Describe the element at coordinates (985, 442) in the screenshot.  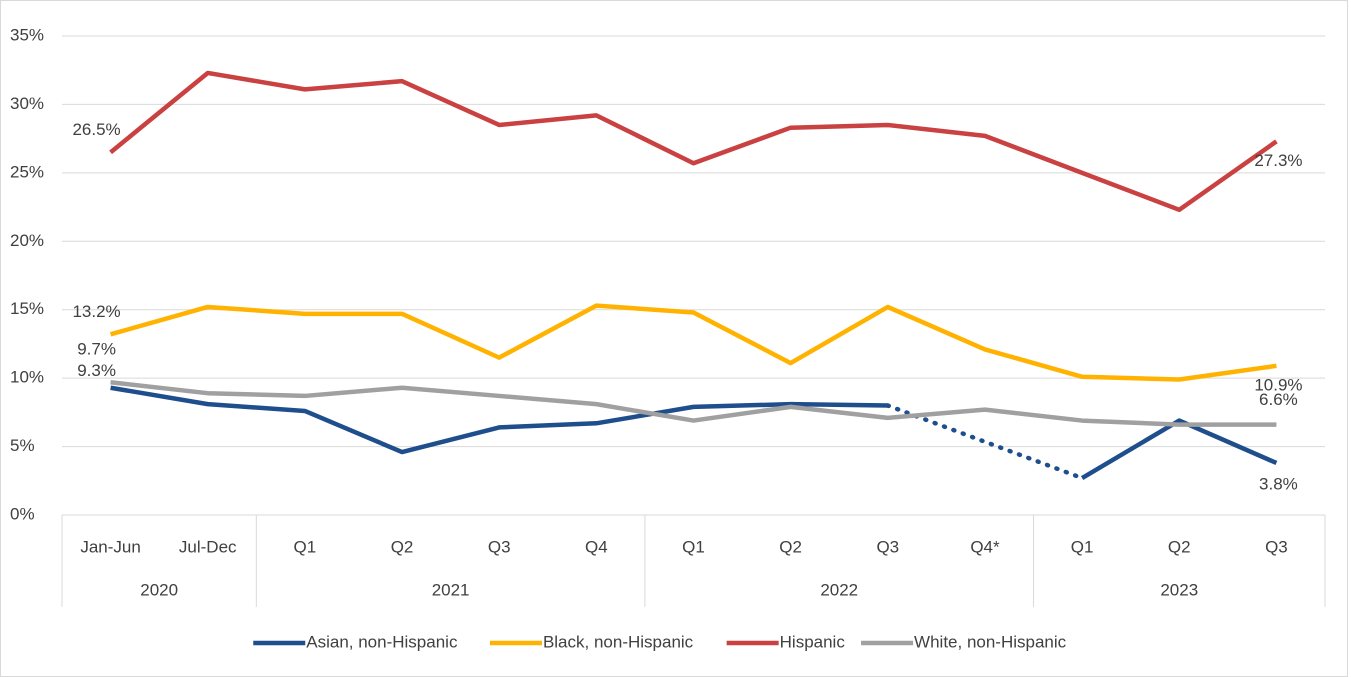
I see `gap-connector` at that location.